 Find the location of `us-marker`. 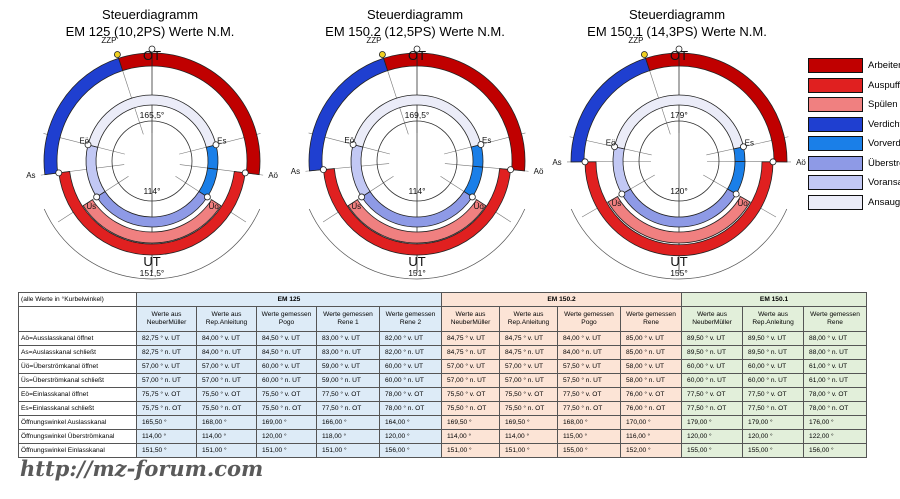

us-marker is located at coordinates (362, 197).